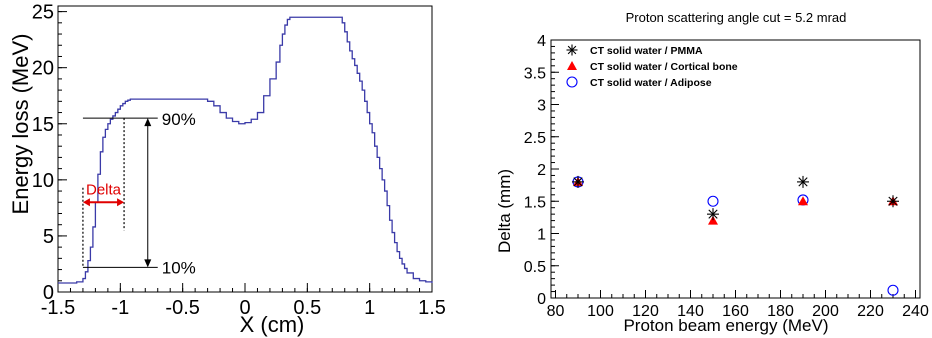 Image resolution: width=932 pixels, height=338 pixels. What do you see at coordinates (725, 325) in the screenshot?
I see `x-axis-label: Proton beam energy (MeV)` at bounding box center [725, 325].